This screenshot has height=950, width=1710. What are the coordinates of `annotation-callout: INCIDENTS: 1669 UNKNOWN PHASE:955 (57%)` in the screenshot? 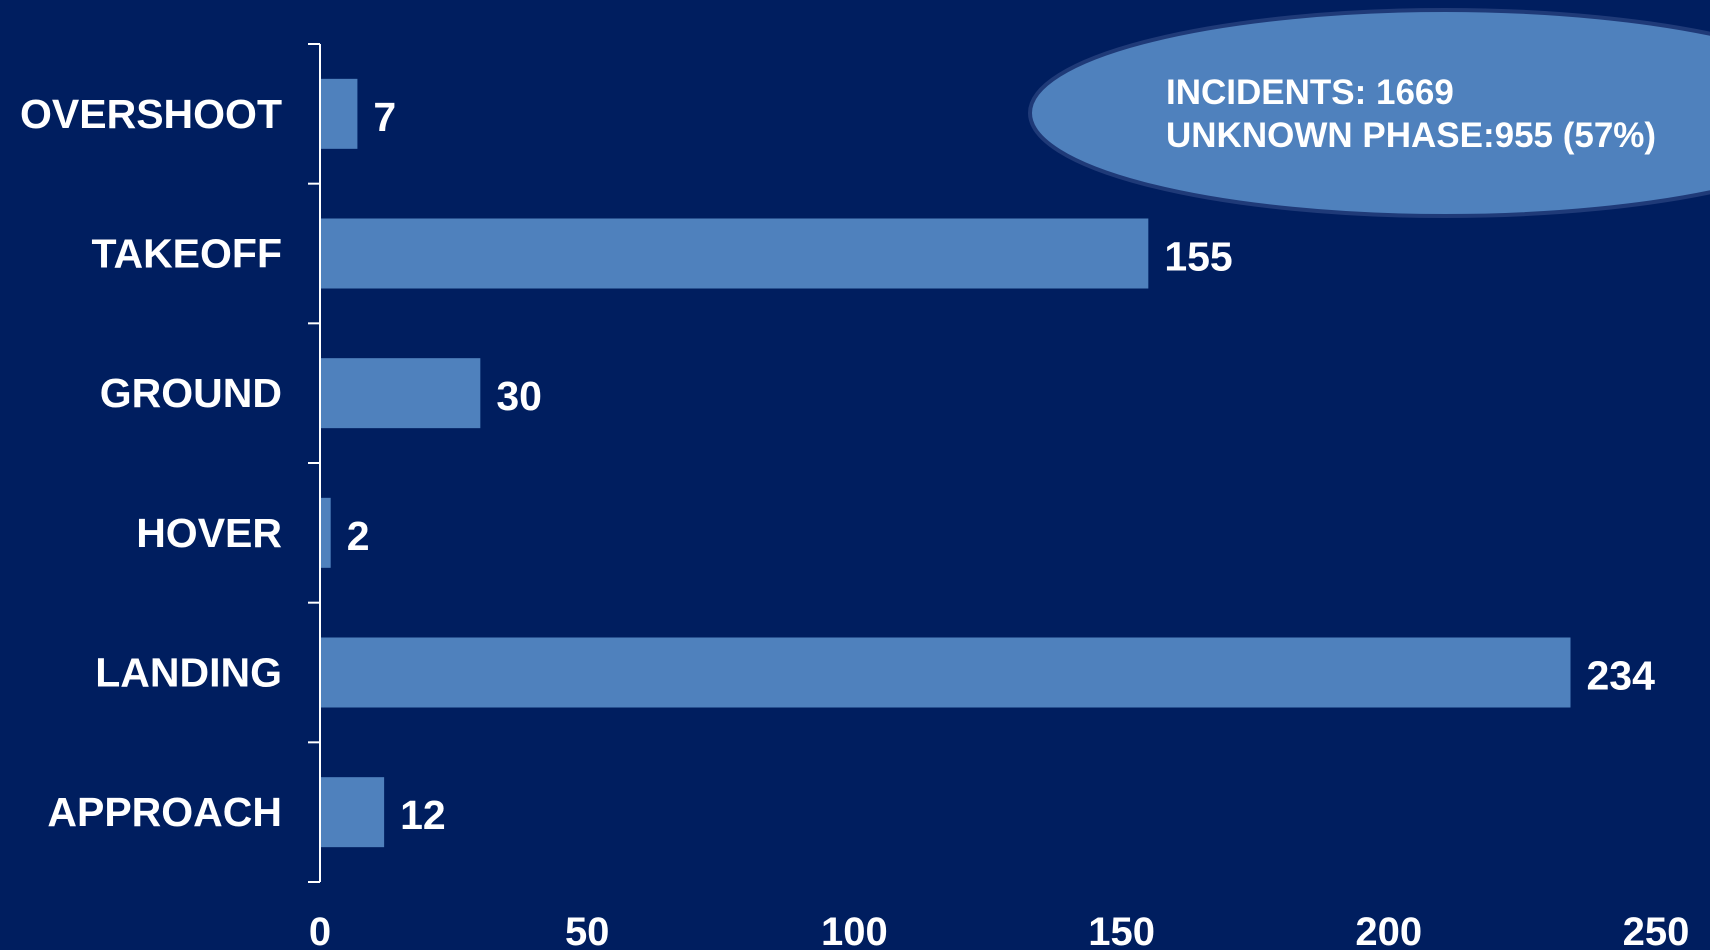 It's located at (1369, 113).